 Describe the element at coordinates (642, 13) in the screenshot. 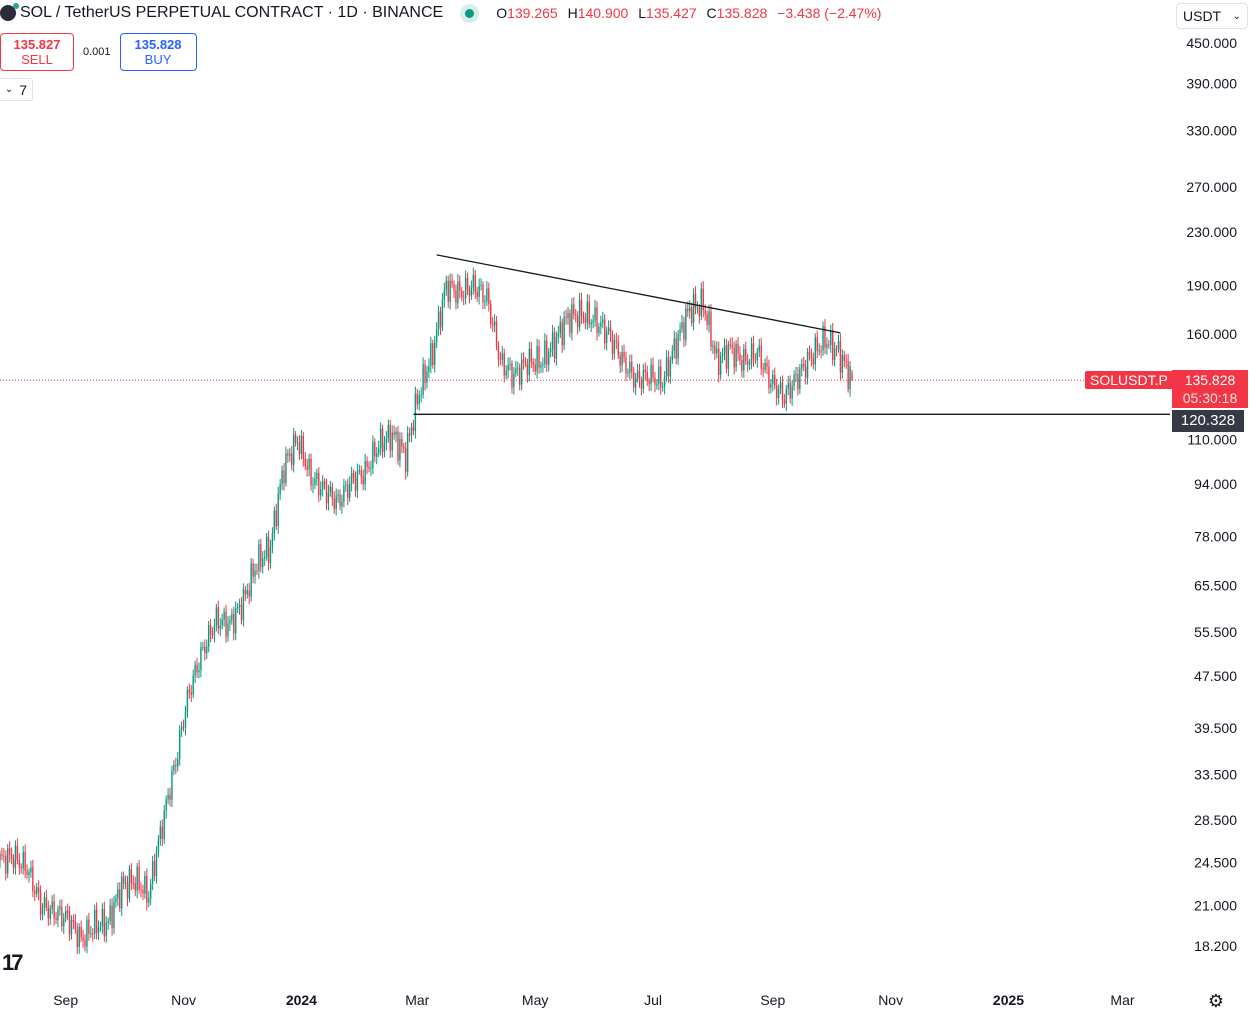

I see `low-label: L` at that location.